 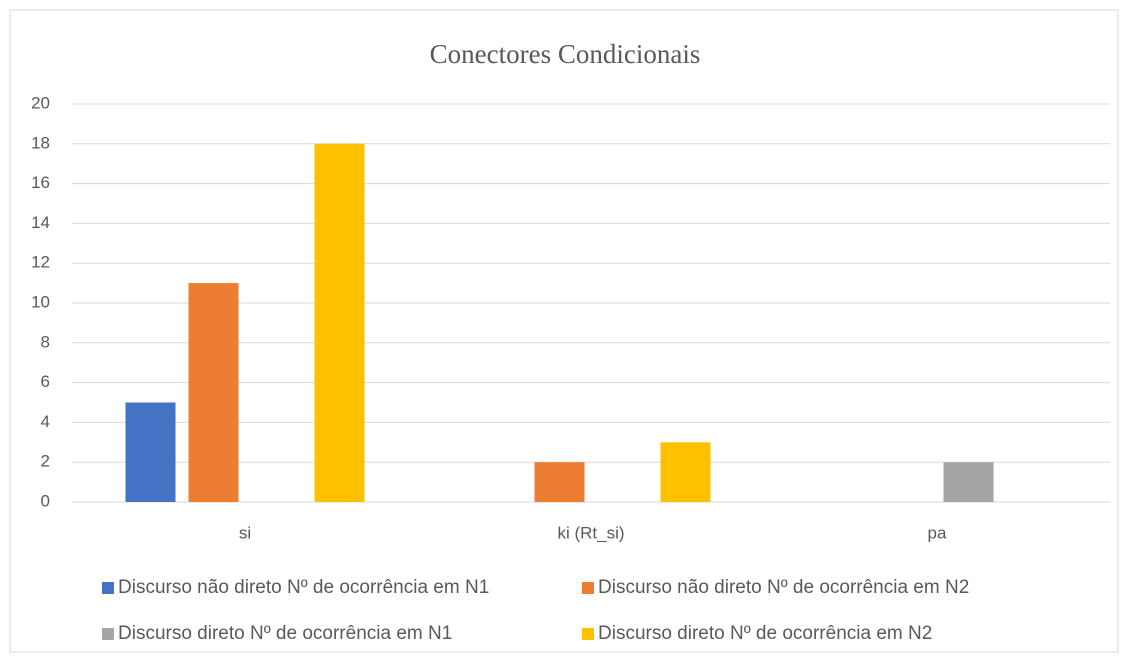 What do you see at coordinates (45, 500) in the screenshot?
I see `y-tick-label: 0` at bounding box center [45, 500].